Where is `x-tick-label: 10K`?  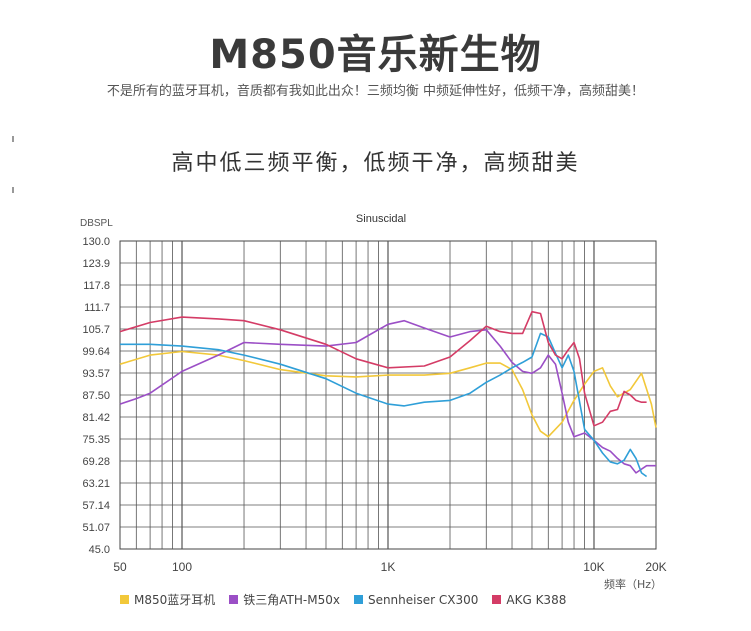
x-tick-label: 10K is located at coordinates (593, 567).